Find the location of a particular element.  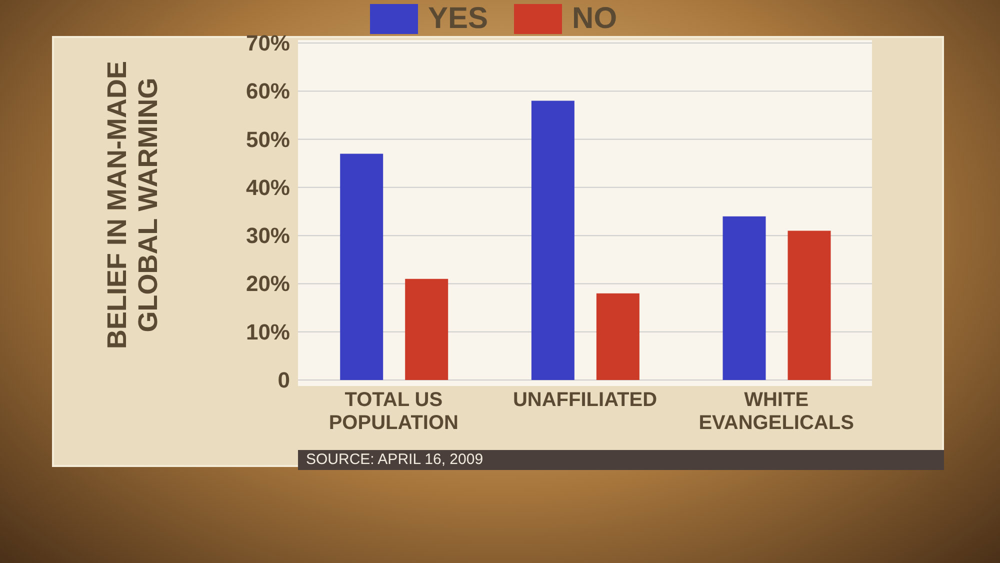

legend-label: NO is located at coordinates (595, 19).